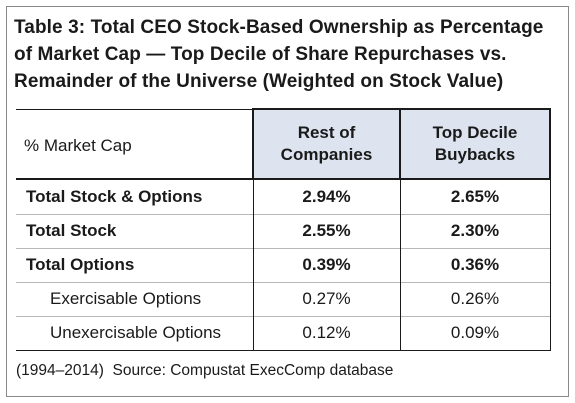 The width and height of the screenshot is (575, 403). Describe the element at coordinates (326, 264) in the screenshot. I see `cell-value: 0.39%` at that location.